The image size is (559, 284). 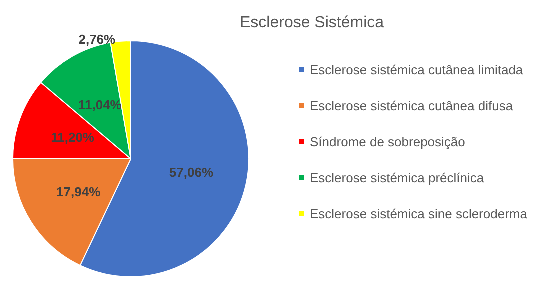 I want to click on legend-label: Esclerose sistémica cutânea limitada, so click(x=417, y=70).